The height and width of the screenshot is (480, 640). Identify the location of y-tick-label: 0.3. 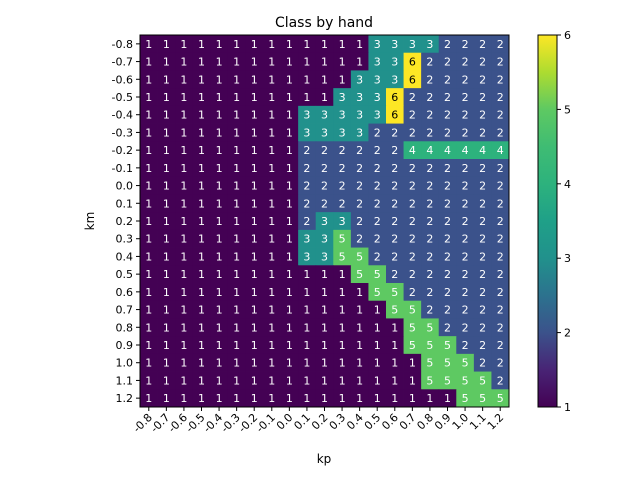
(125, 239).